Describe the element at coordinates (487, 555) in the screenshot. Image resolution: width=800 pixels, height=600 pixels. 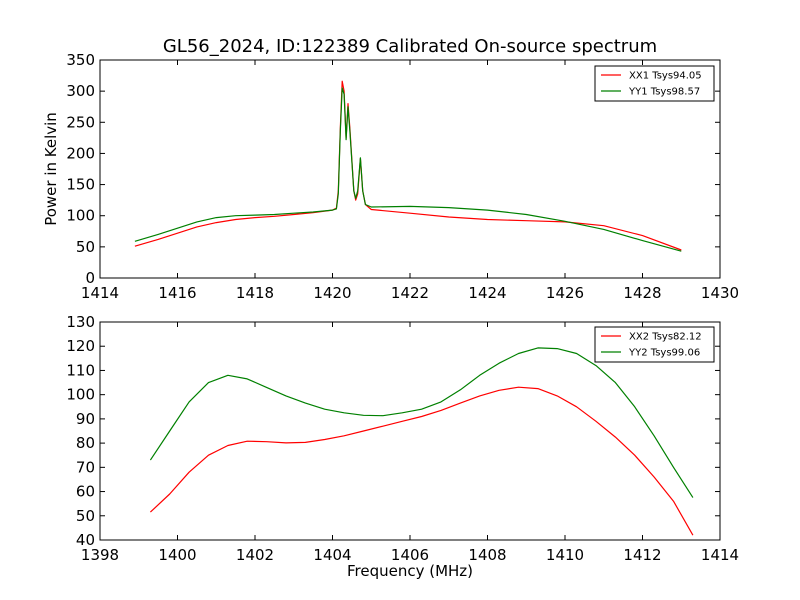
I see `x-tick-label: 1408` at that location.